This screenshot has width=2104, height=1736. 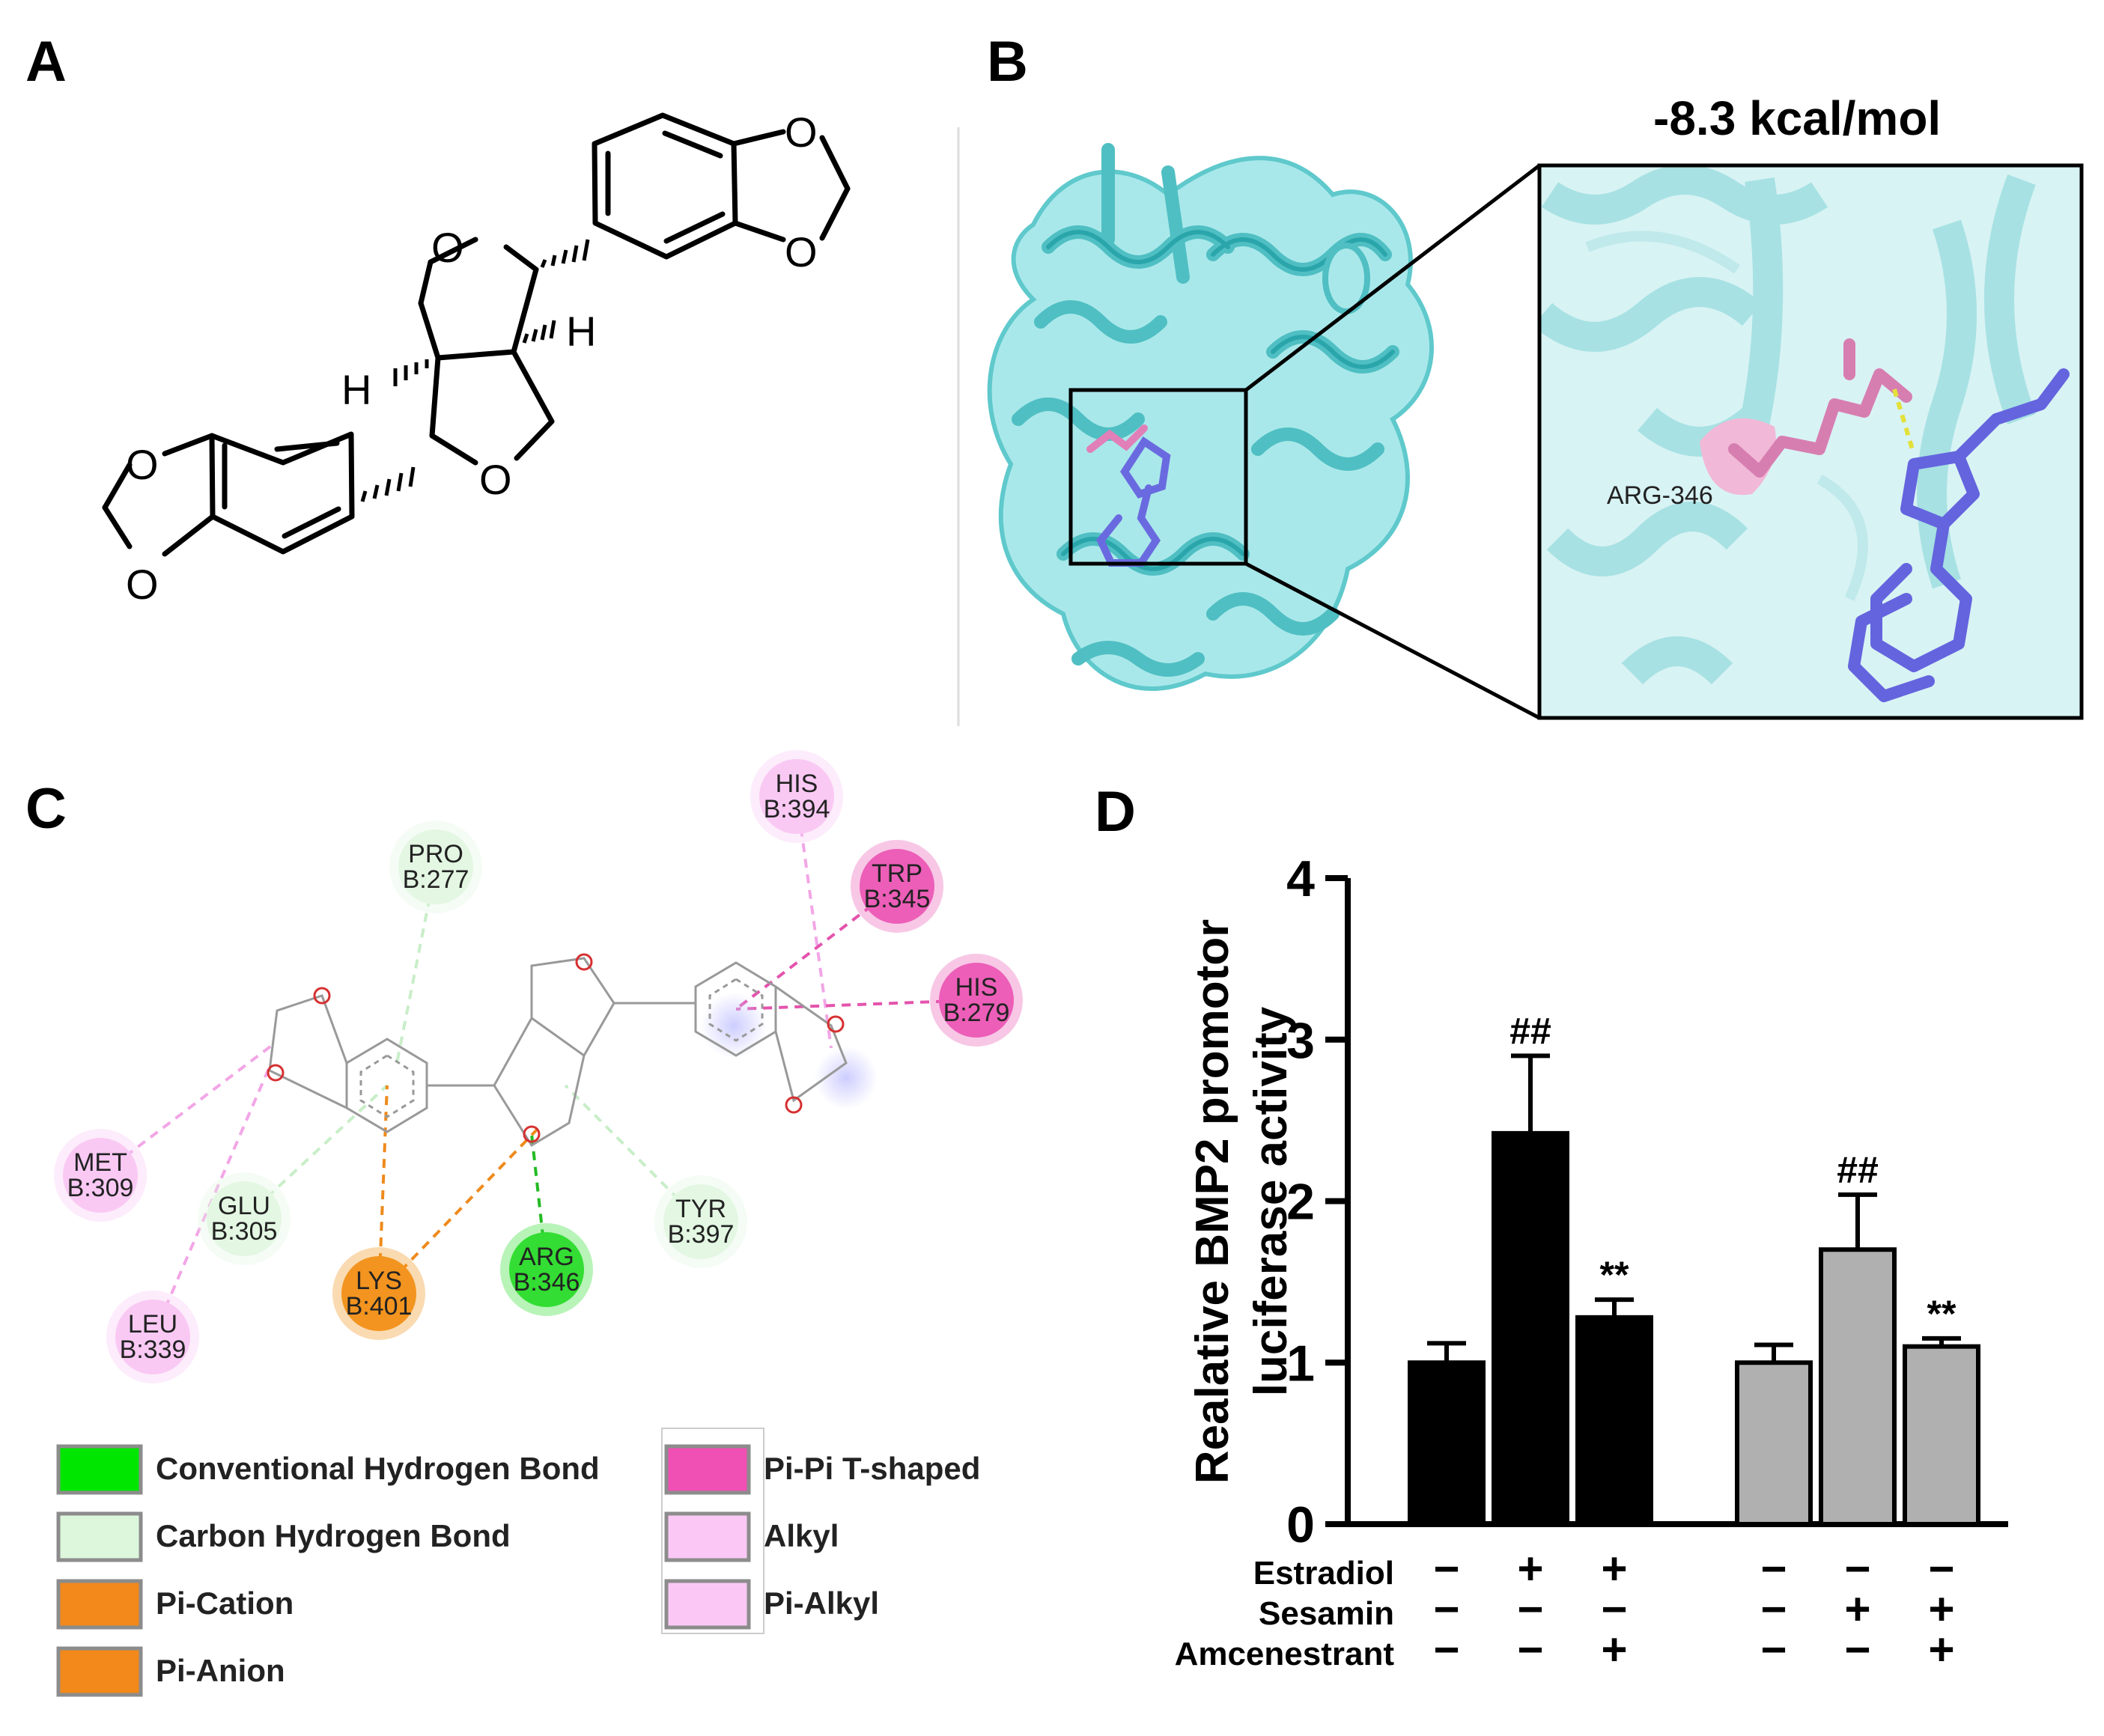 What do you see at coordinates (1300, 1202) in the screenshot?
I see `y-tick-label: 2` at bounding box center [1300, 1202].